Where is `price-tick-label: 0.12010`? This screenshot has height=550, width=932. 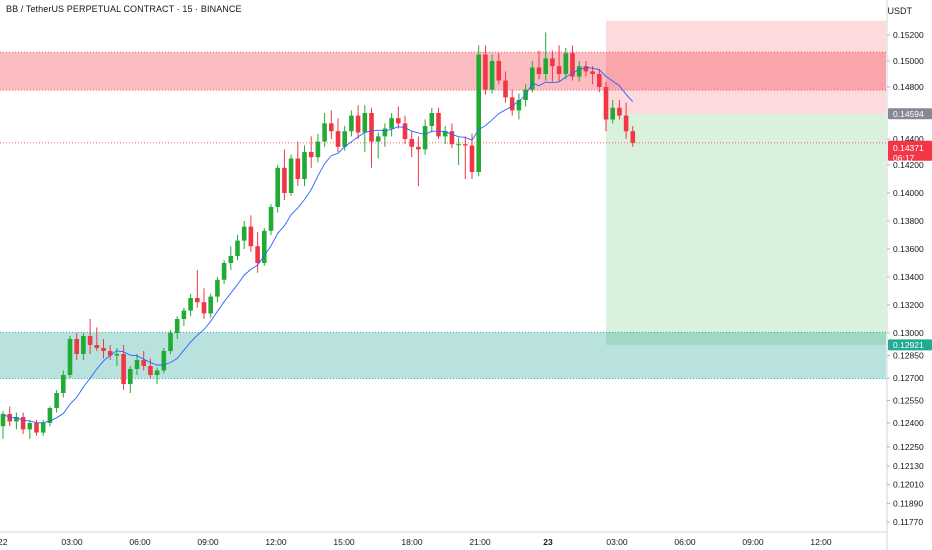 price-tick-label: 0.12010 is located at coordinates (908, 485).